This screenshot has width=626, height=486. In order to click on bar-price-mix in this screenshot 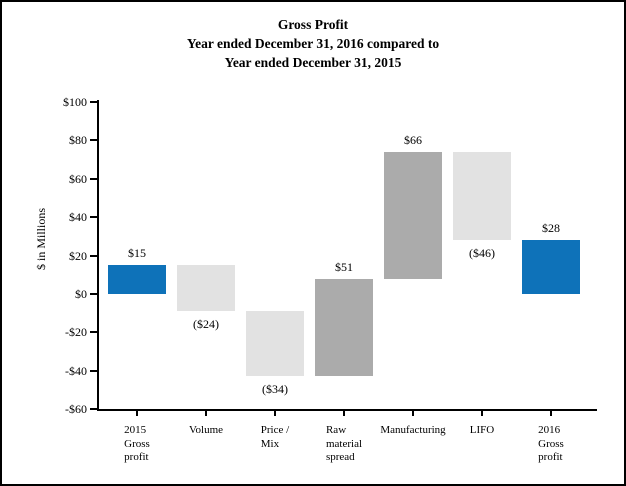, I will do `click(275, 344)`.